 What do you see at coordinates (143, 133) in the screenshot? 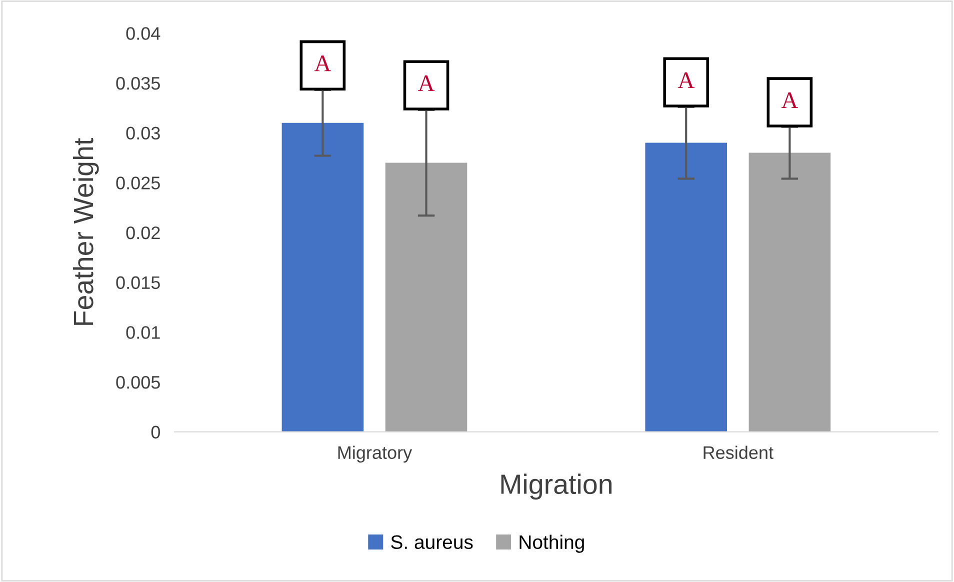
I see `y-tick-label: 0.03` at bounding box center [143, 133].